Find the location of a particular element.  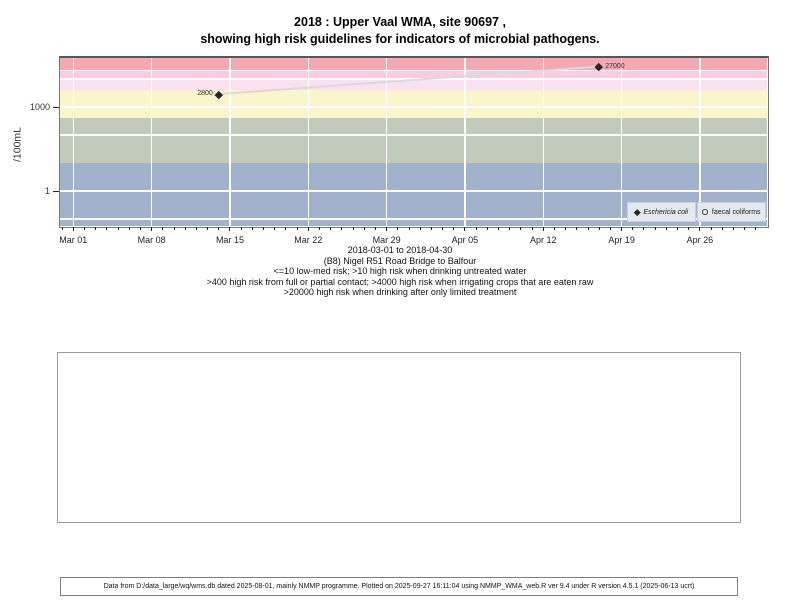

y-tick-label: 1000 is located at coordinates (39, 107).